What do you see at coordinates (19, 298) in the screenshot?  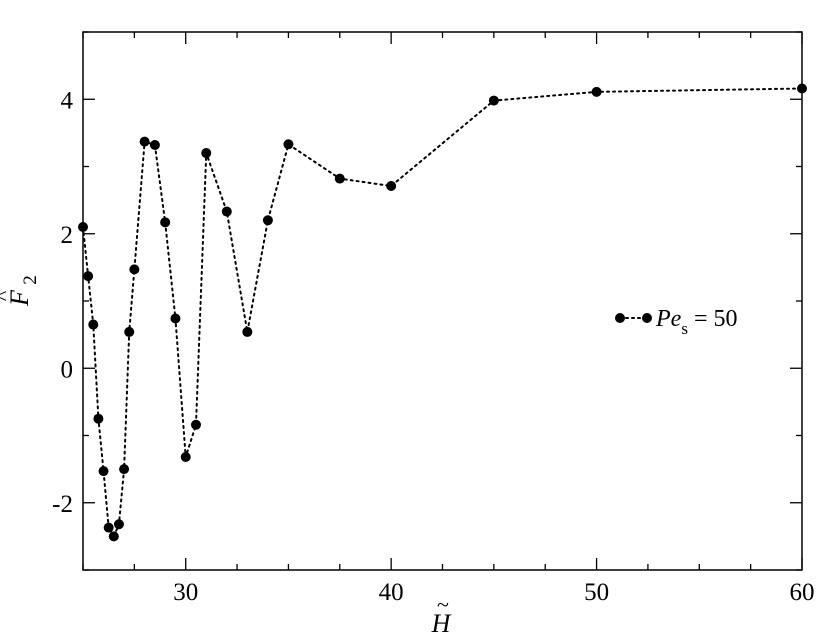 I see `y-axis-label-symbol: F` at bounding box center [19, 298].